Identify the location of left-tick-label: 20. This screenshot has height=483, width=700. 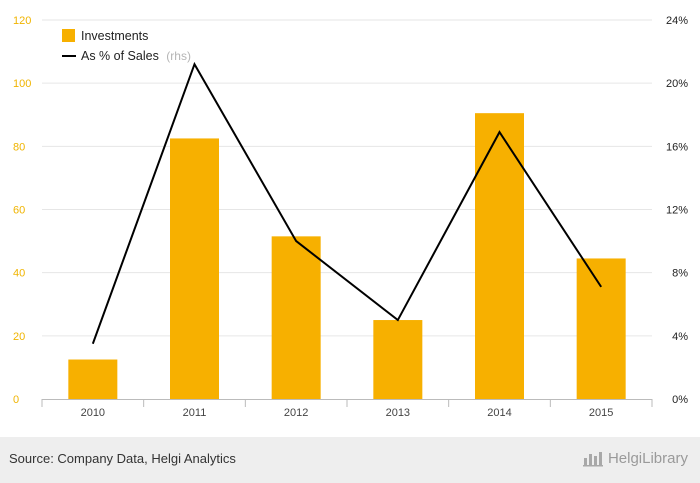
(19, 337).